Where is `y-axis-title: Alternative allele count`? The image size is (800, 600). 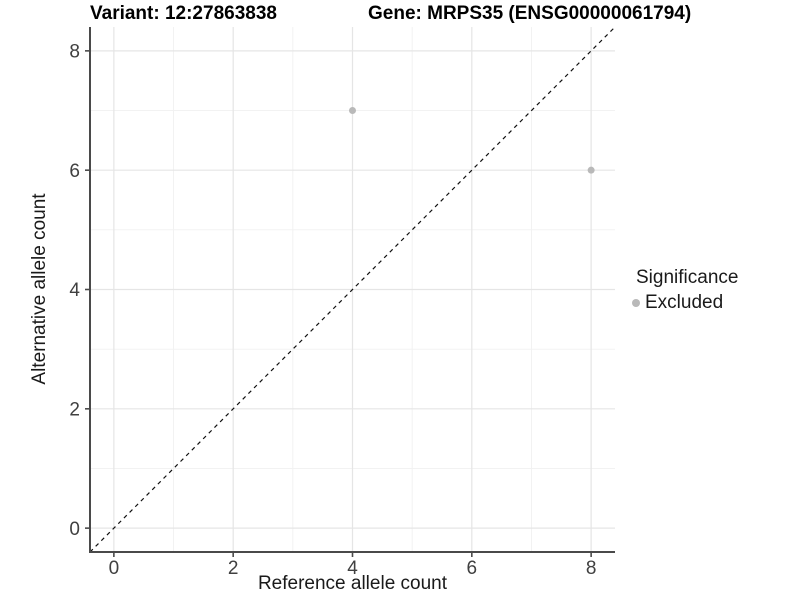 y-axis-title: Alternative allele count is located at coordinates (39, 289).